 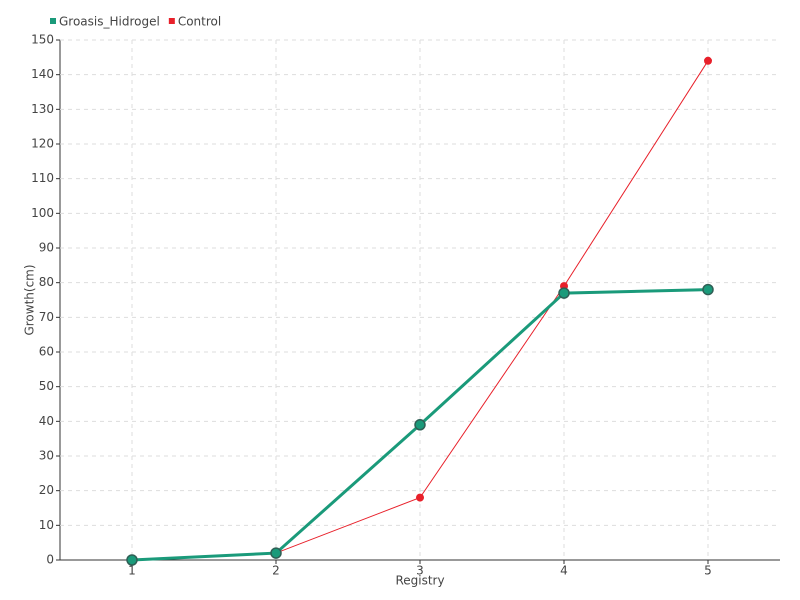 I want to click on y-tick-label: 70, so click(x=46, y=317).